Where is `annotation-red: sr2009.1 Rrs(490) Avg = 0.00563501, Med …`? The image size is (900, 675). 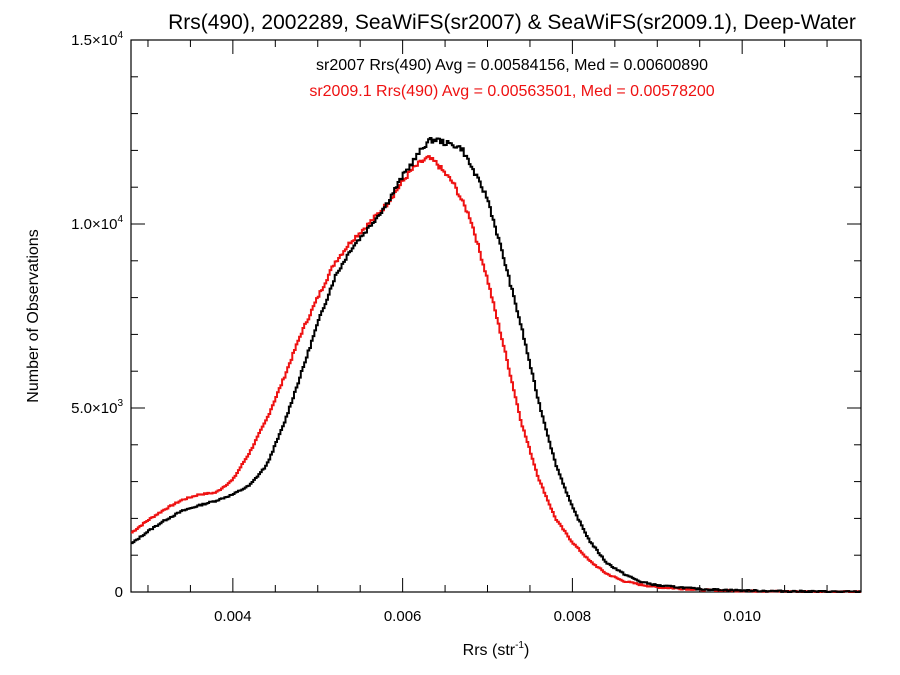
annotation-red: sr2009.1 Rrs(490) Avg = 0.00563501, Med … is located at coordinates (511, 91).